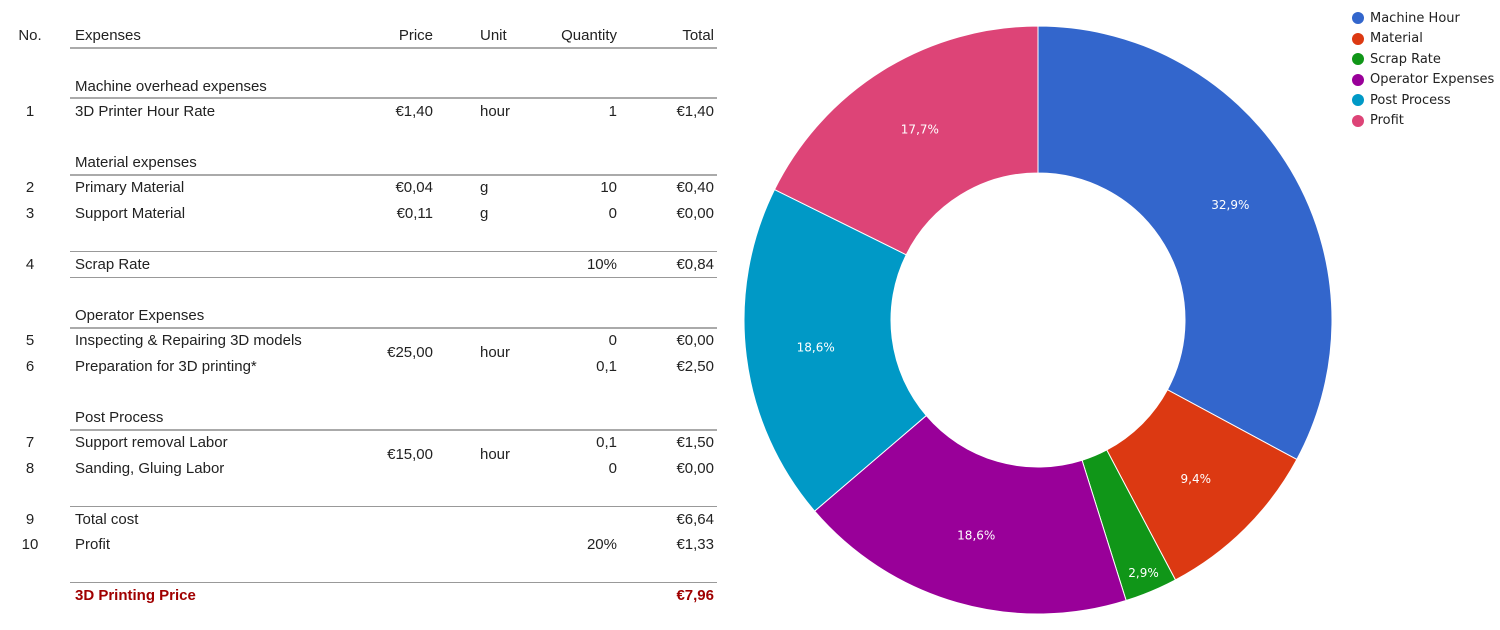 The height and width of the screenshot is (630, 1500). What do you see at coordinates (835, 350) in the screenshot?
I see `slice-post-process` at bounding box center [835, 350].